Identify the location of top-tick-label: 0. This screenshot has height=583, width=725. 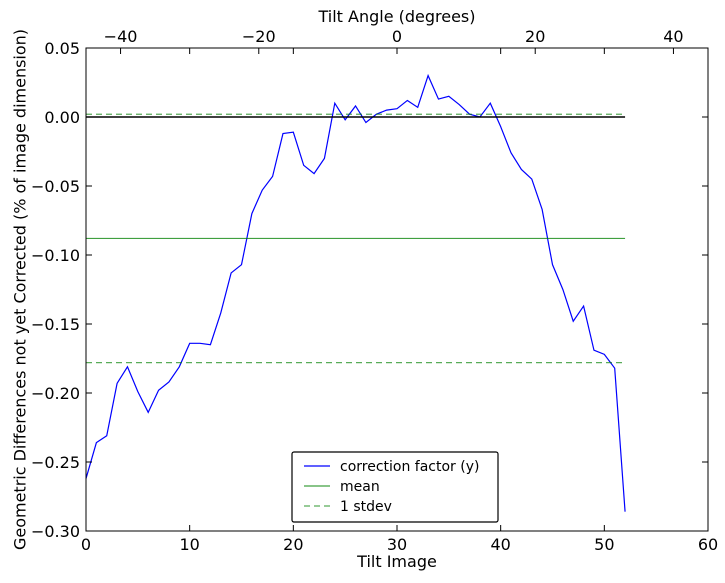
(397, 36).